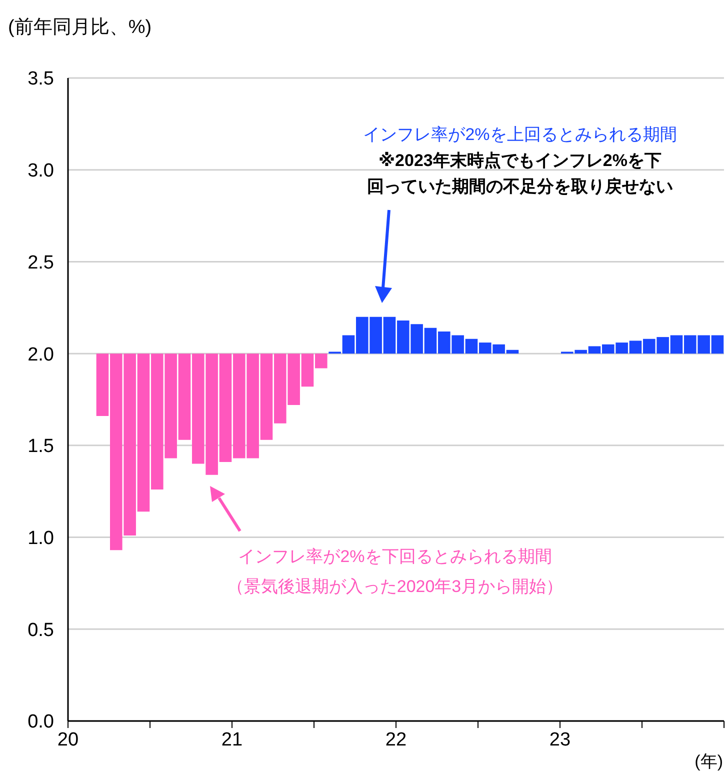 The height and width of the screenshot is (773, 725). Describe the element at coordinates (41, 79) in the screenshot. I see `y-tick-label: 3.5` at that location.